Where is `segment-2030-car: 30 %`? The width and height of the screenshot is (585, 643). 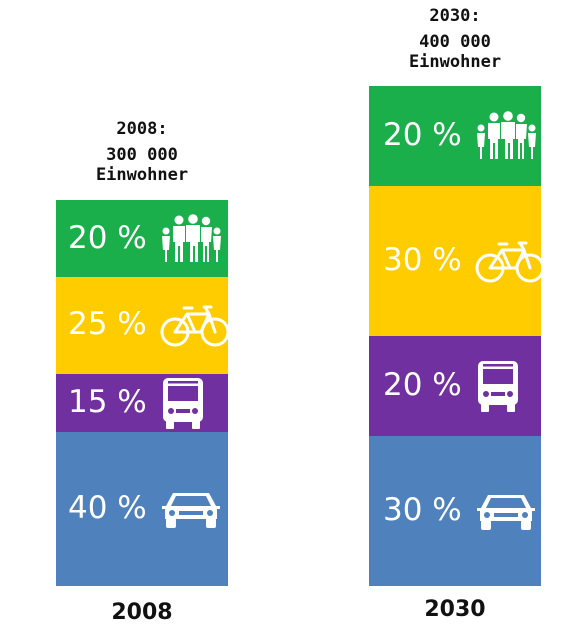
segment-2030-car: 30 % is located at coordinates (455, 511).